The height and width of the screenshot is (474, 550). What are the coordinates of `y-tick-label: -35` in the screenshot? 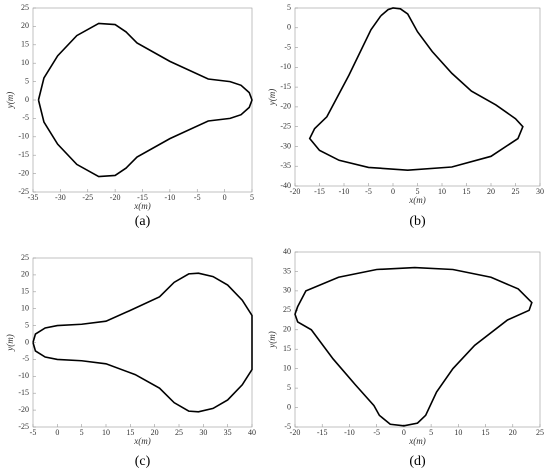 It's located at (285, 165).